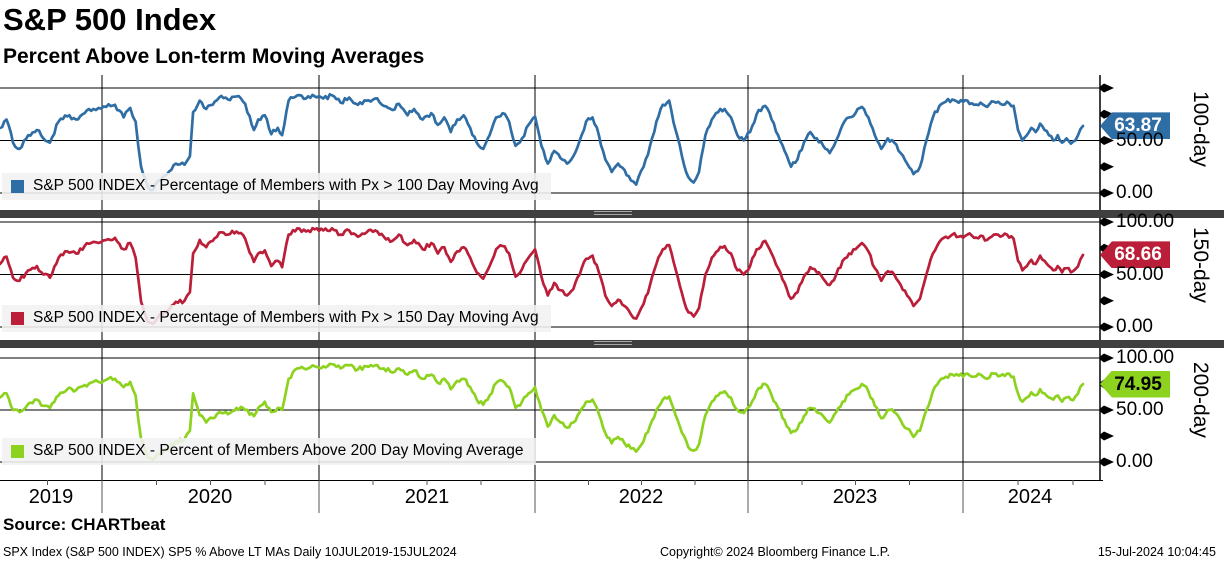  What do you see at coordinates (551, 496) in the screenshot?
I see `x-axis-ticks` at bounding box center [551, 496].